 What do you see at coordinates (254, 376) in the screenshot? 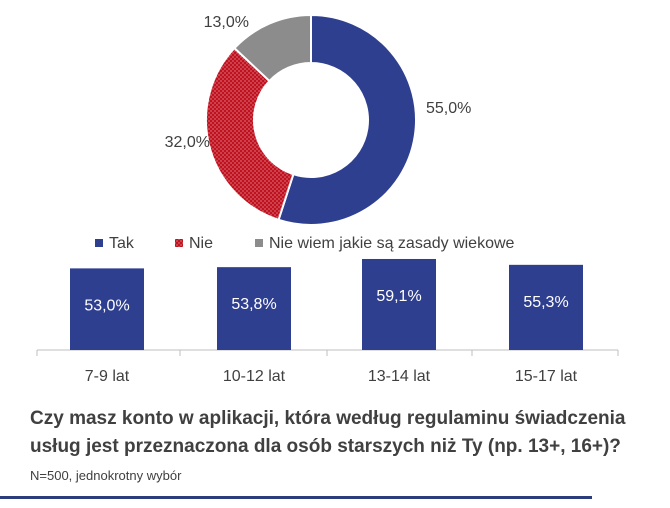
I see `x-tick-label-2: 10-12 lat` at bounding box center [254, 376].